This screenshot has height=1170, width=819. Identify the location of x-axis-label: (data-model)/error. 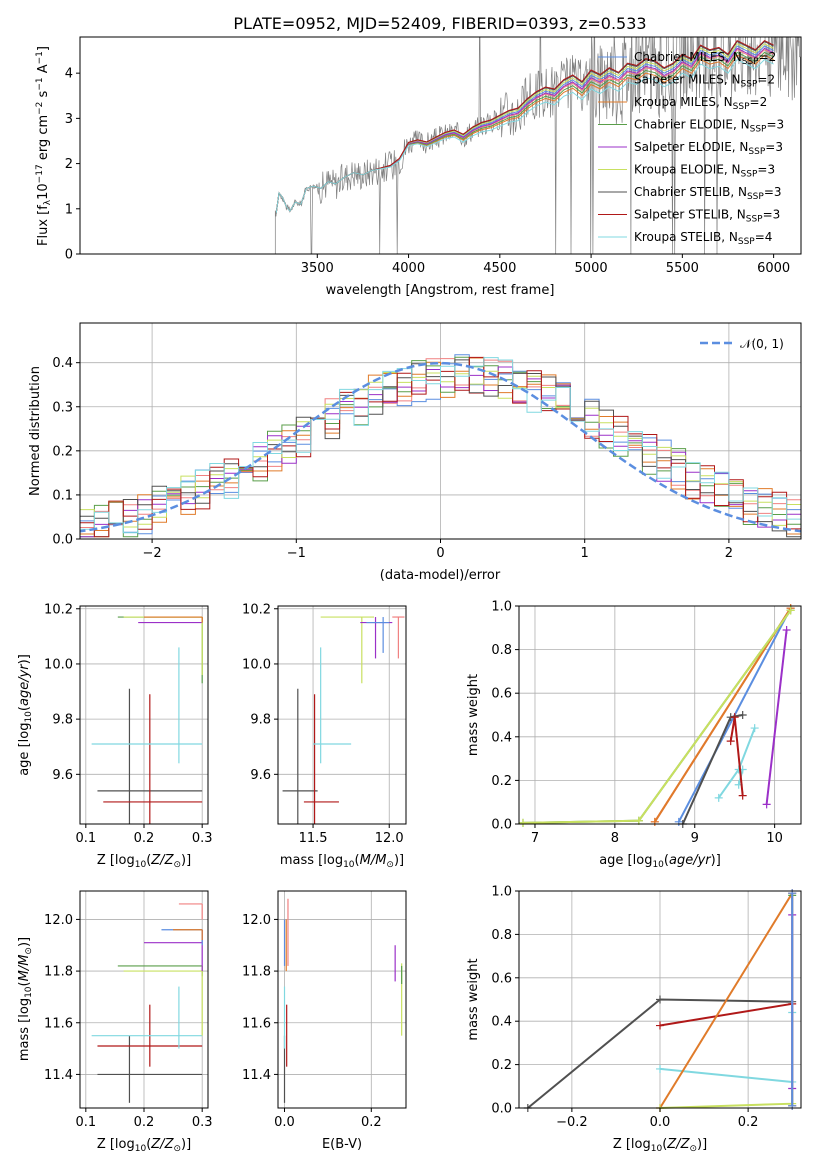
(440, 575).